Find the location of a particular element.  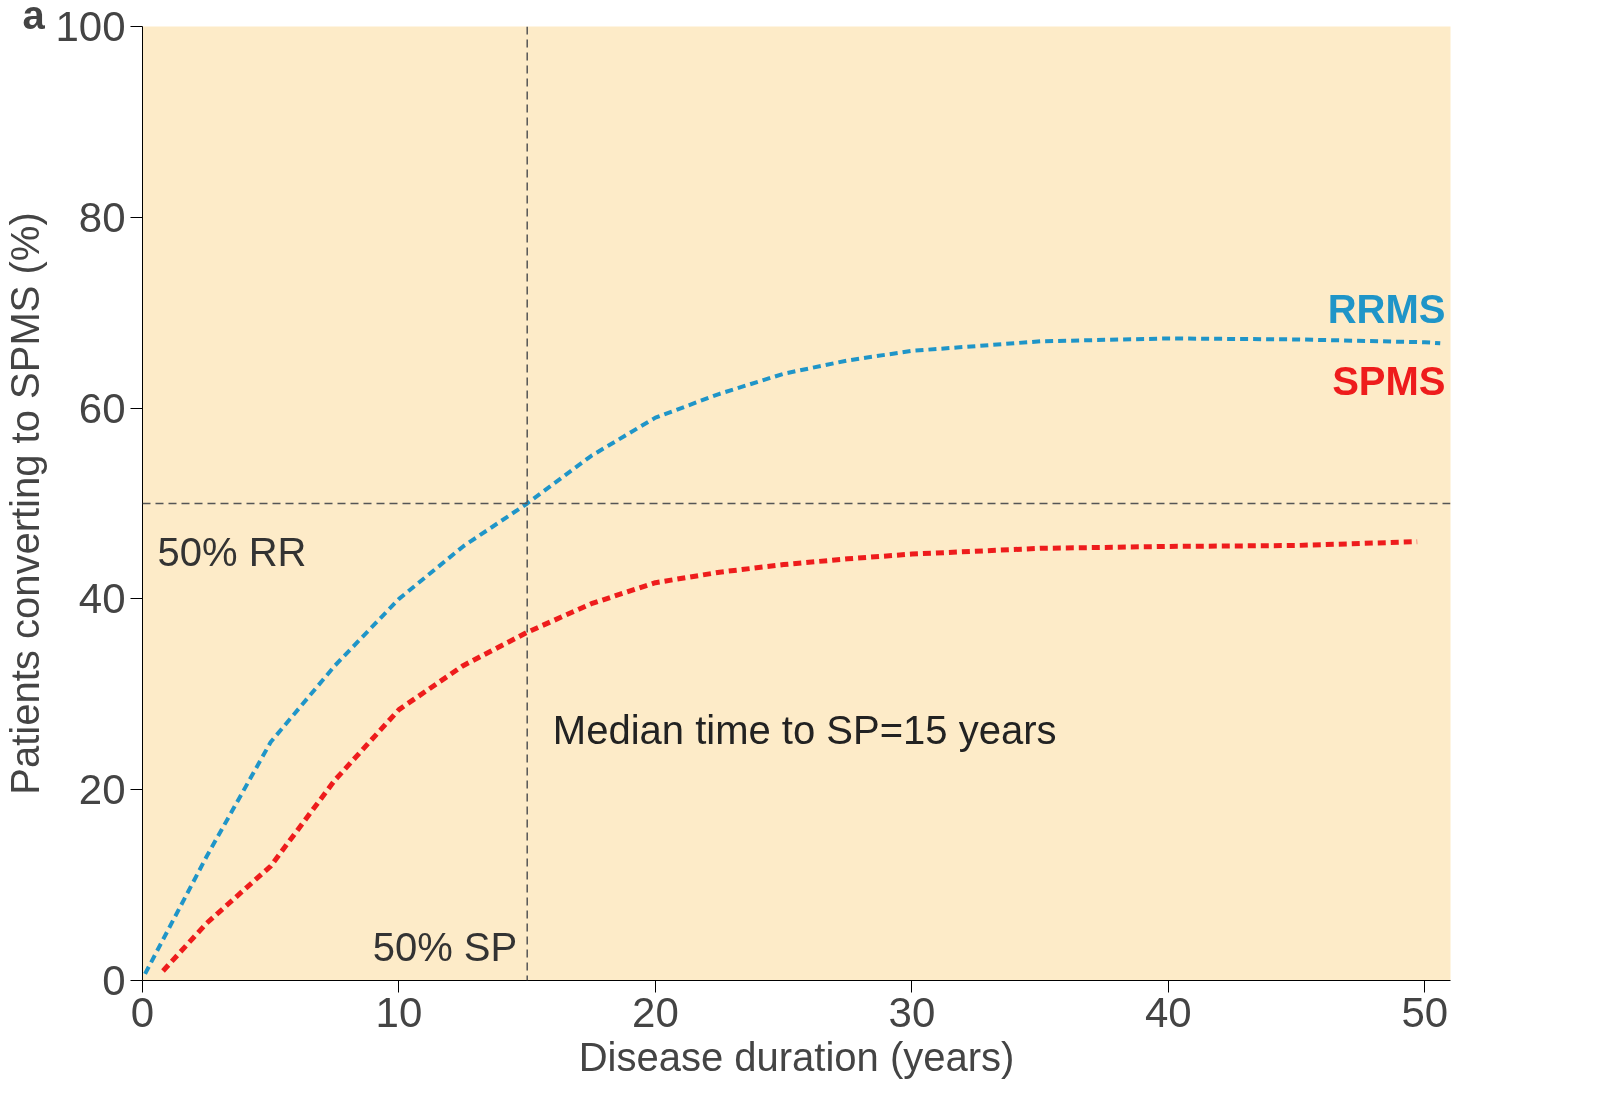

annotation: Median time to SP=15 years is located at coordinates (804, 729).